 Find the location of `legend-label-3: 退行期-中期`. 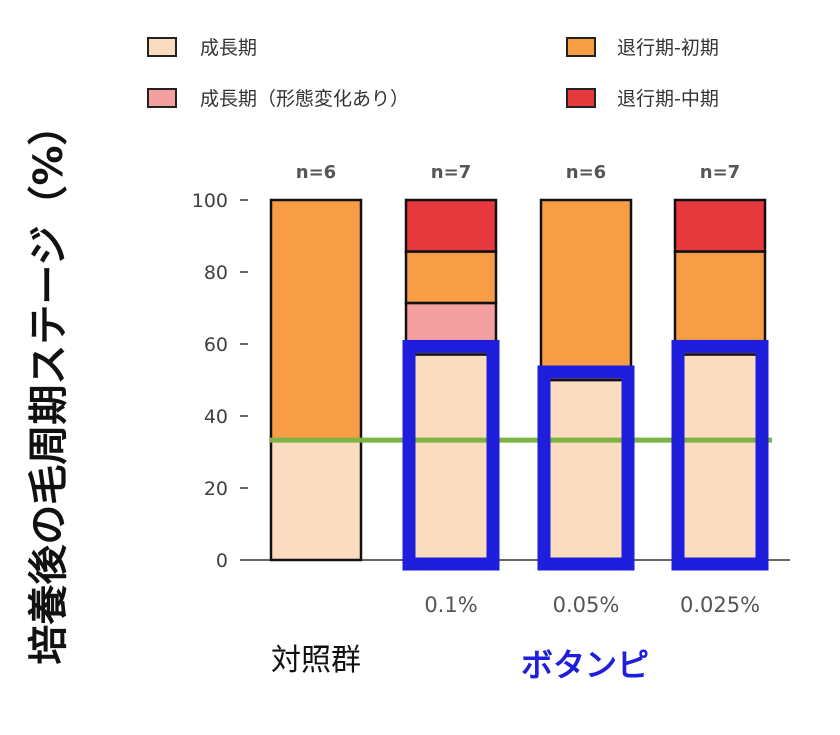

legend-label-3: 退行期-中期 is located at coordinates (668, 99).